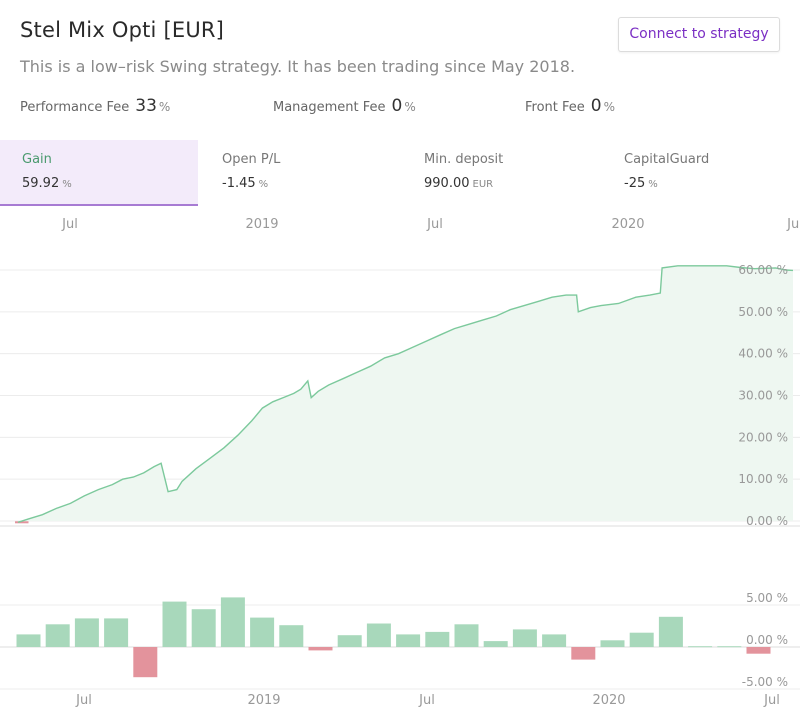 The height and width of the screenshot is (714, 800). What do you see at coordinates (164, 107) in the screenshot?
I see `performance-fee-unit: %` at bounding box center [164, 107].